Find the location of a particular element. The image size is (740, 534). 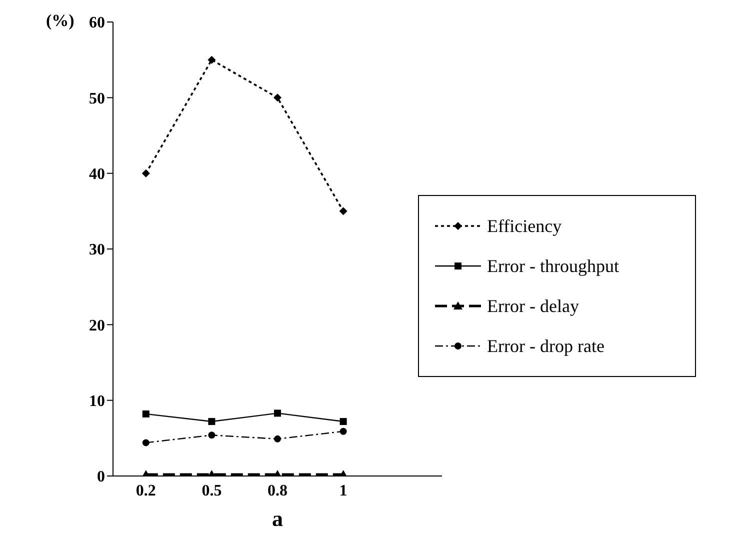

y-tick-label: 40 is located at coordinates (97, 175).